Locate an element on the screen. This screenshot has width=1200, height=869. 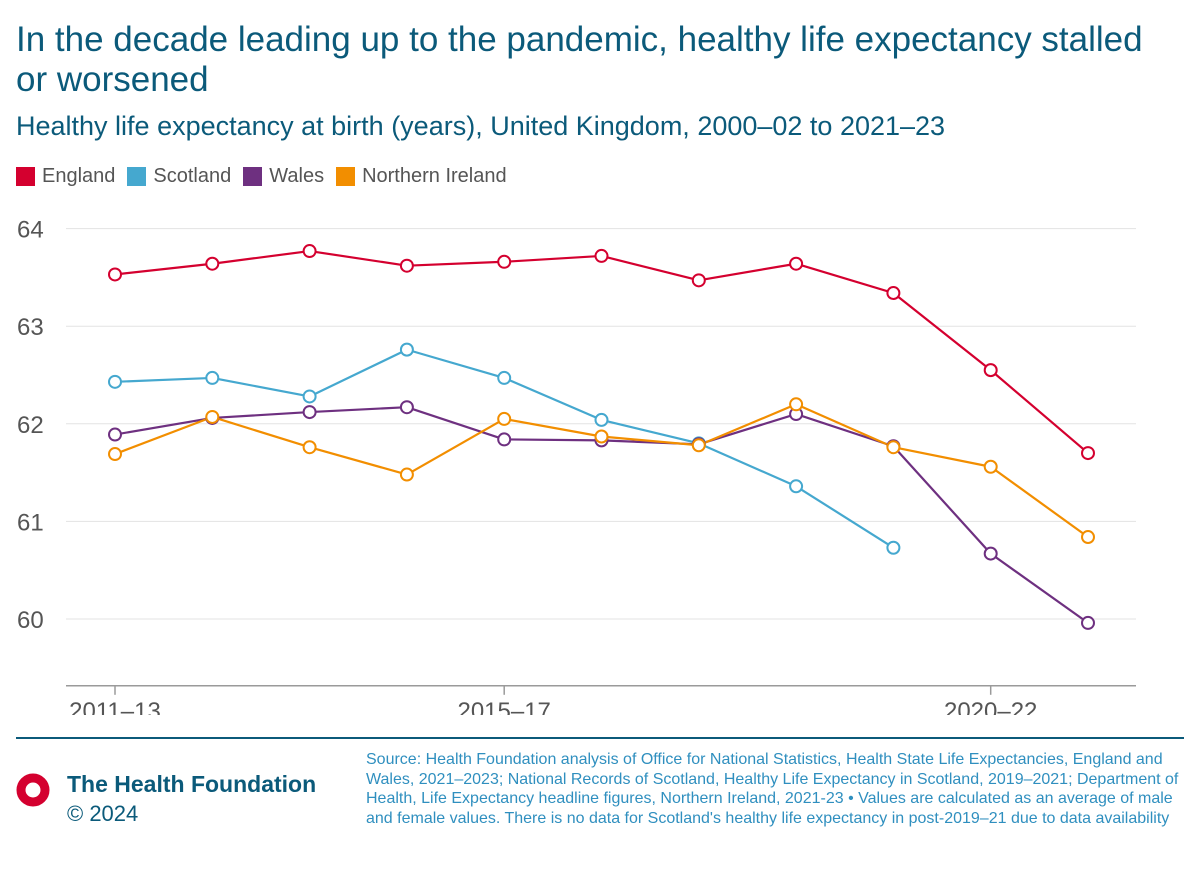
legend-label-scotland: Scotland is located at coordinates (192, 175).